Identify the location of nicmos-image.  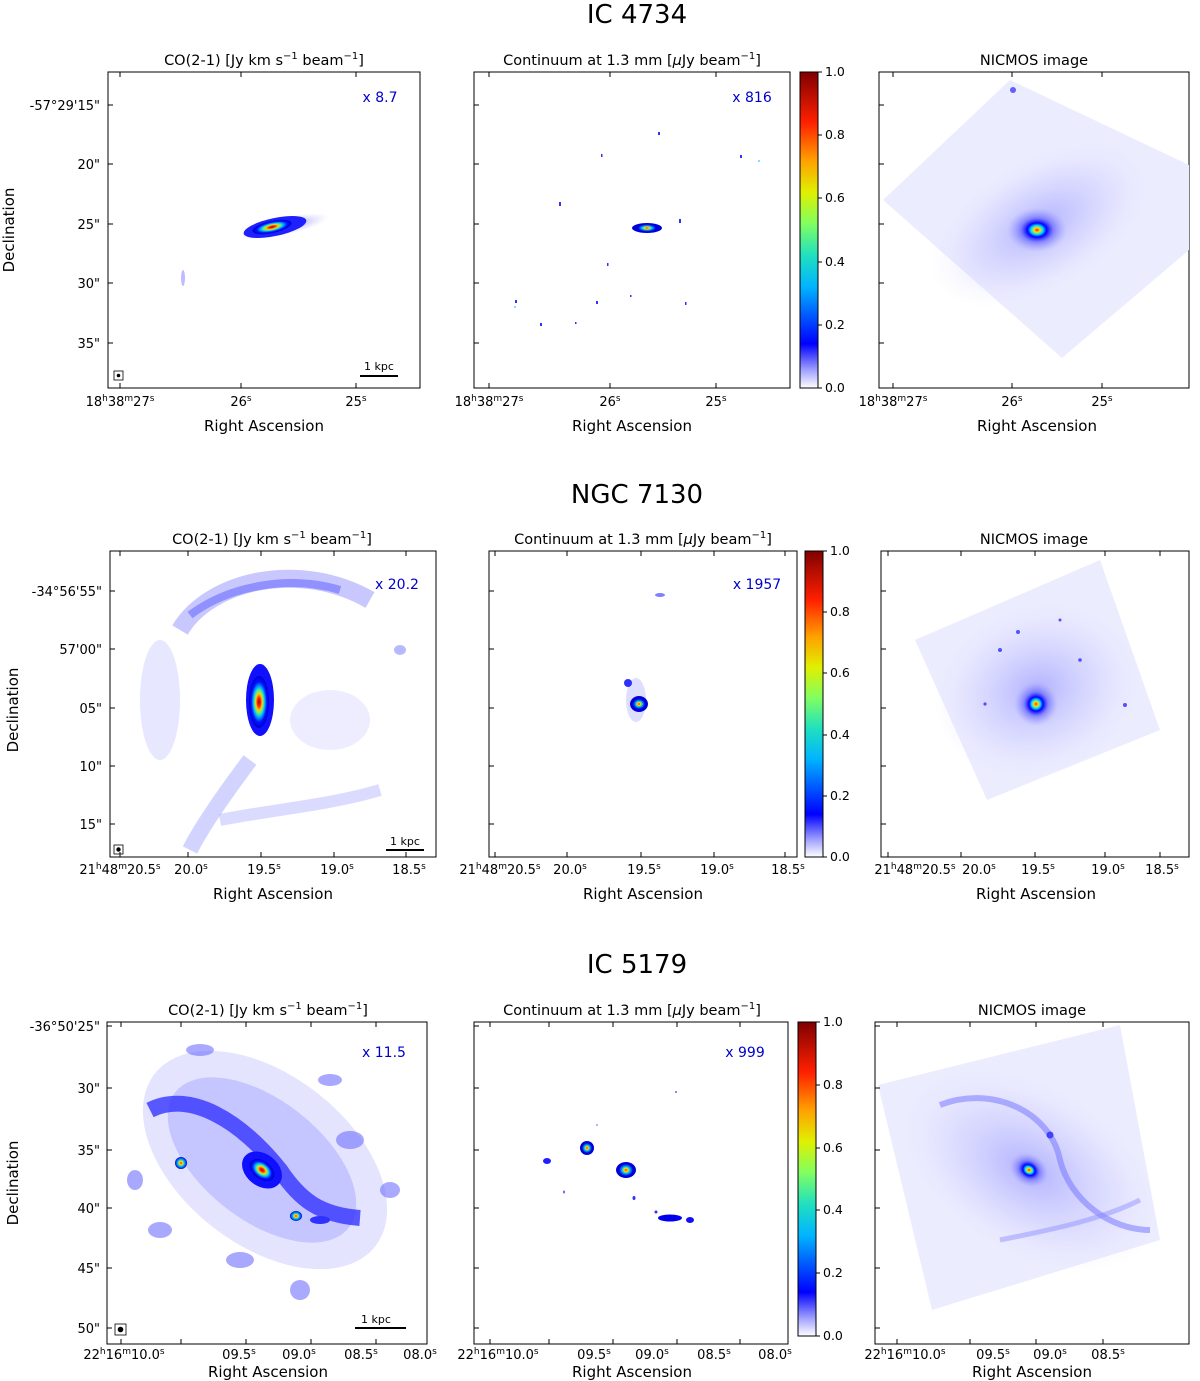
(1036, 219).